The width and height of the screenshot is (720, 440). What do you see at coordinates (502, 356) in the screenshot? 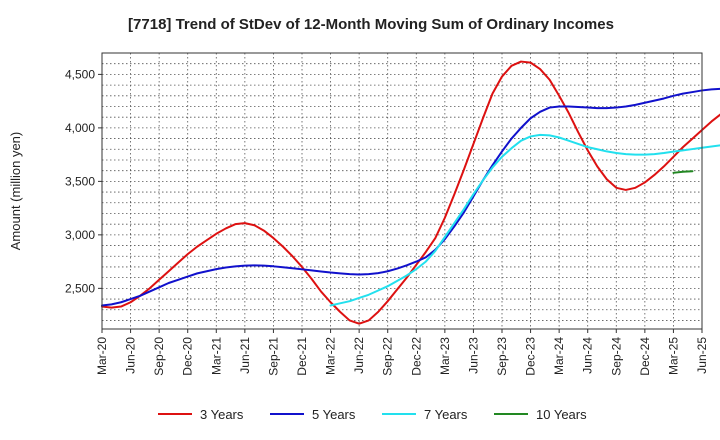
I see `x-tick-label: Sep-23` at bounding box center [502, 356].